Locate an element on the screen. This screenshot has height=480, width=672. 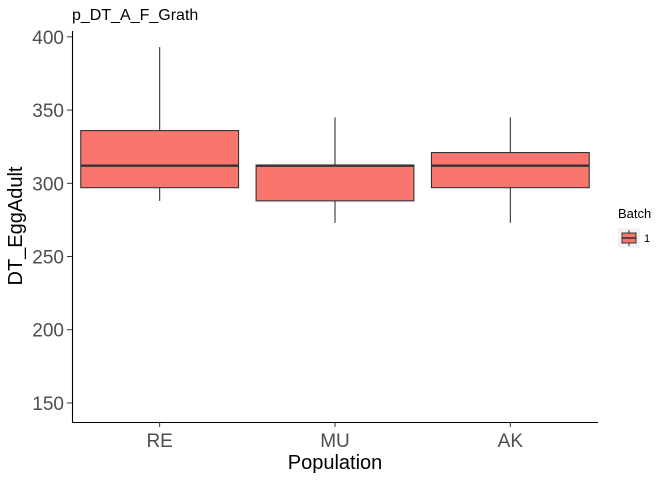
y-axis-title: DT_EggAdult is located at coordinates (16, 225).